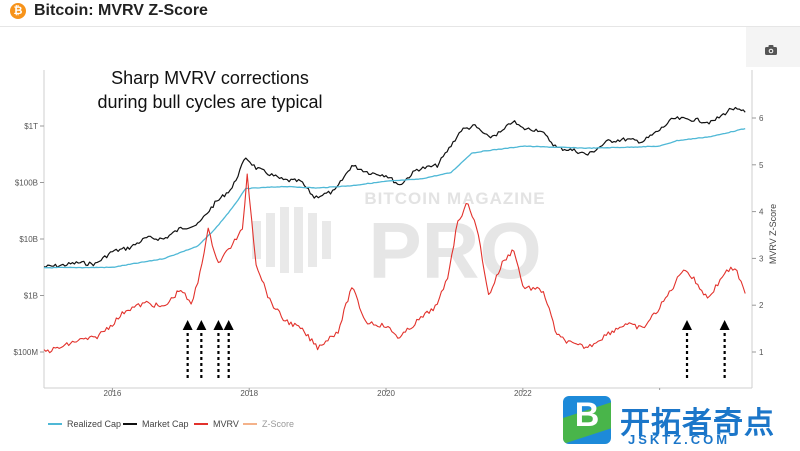  Describe the element at coordinates (278, 424) in the screenshot. I see `legend-label: Z-Score` at that location.